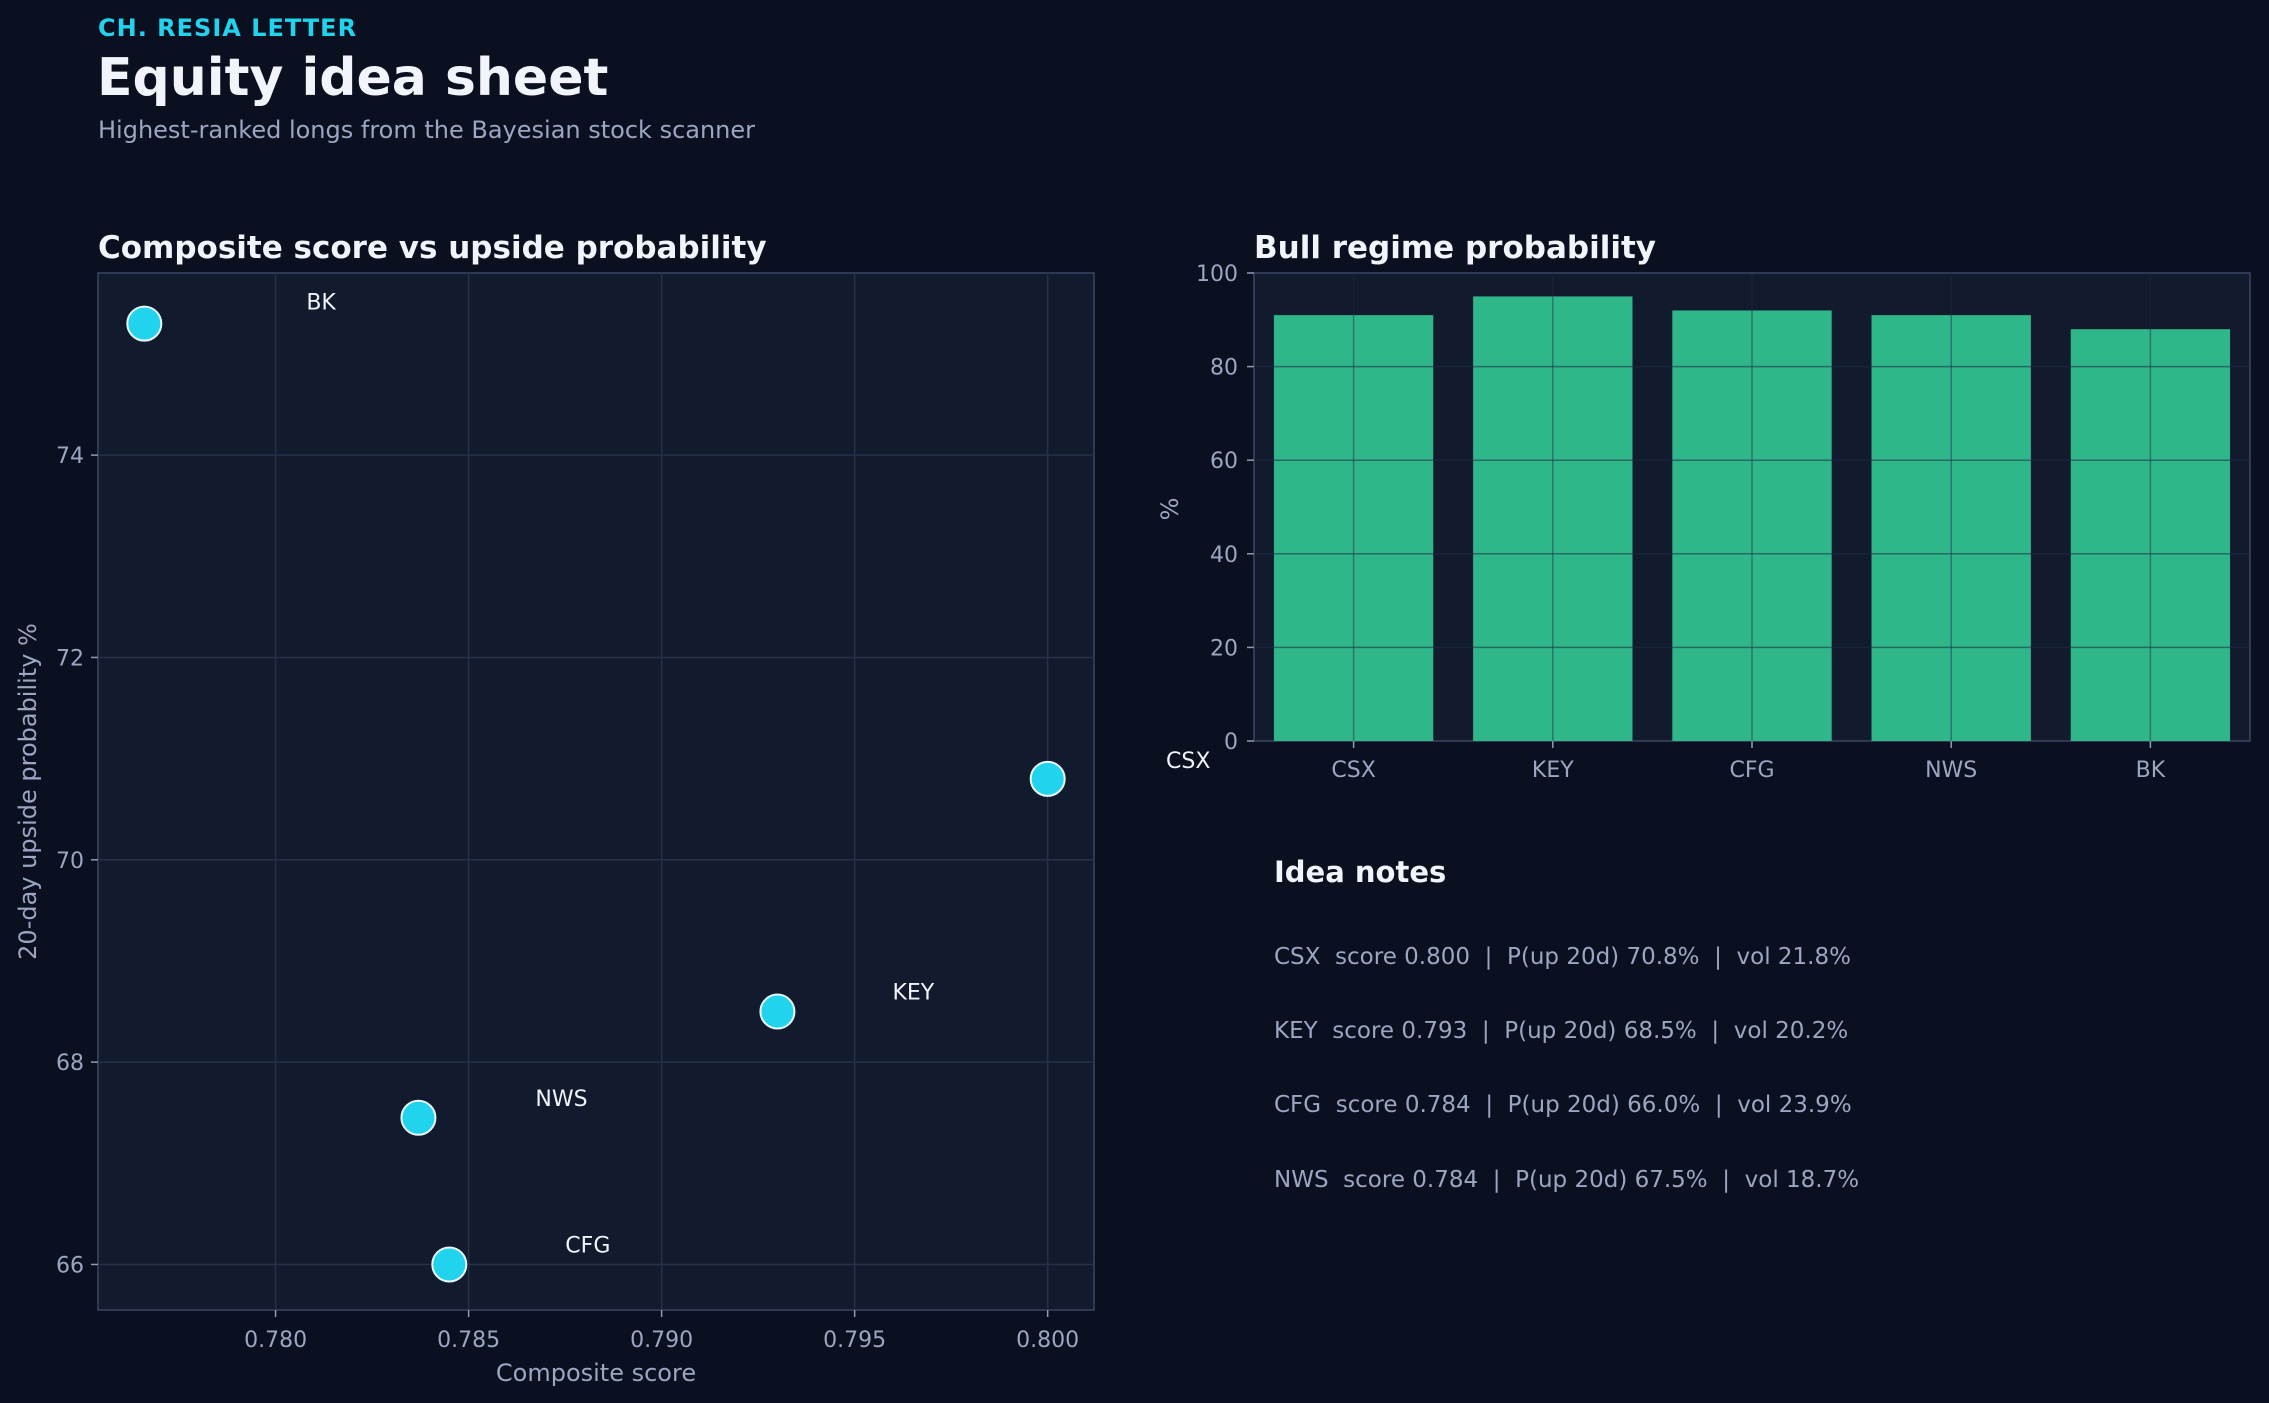 The image size is (2269, 1403). I want to click on bar-x-tick-label: CFG, so click(1751, 770).